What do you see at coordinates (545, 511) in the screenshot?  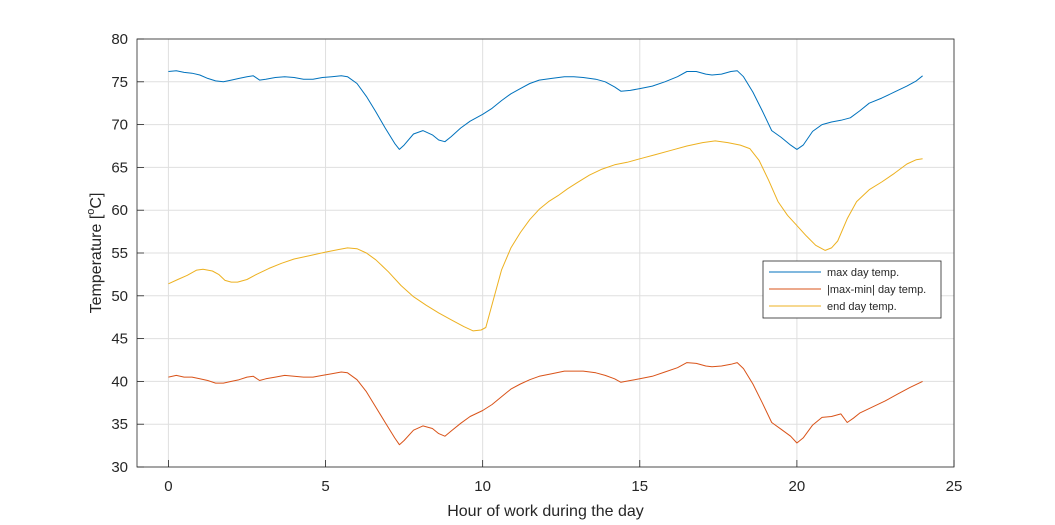 I see `x-axis-label: Hour of work during the day` at bounding box center [545, 511].